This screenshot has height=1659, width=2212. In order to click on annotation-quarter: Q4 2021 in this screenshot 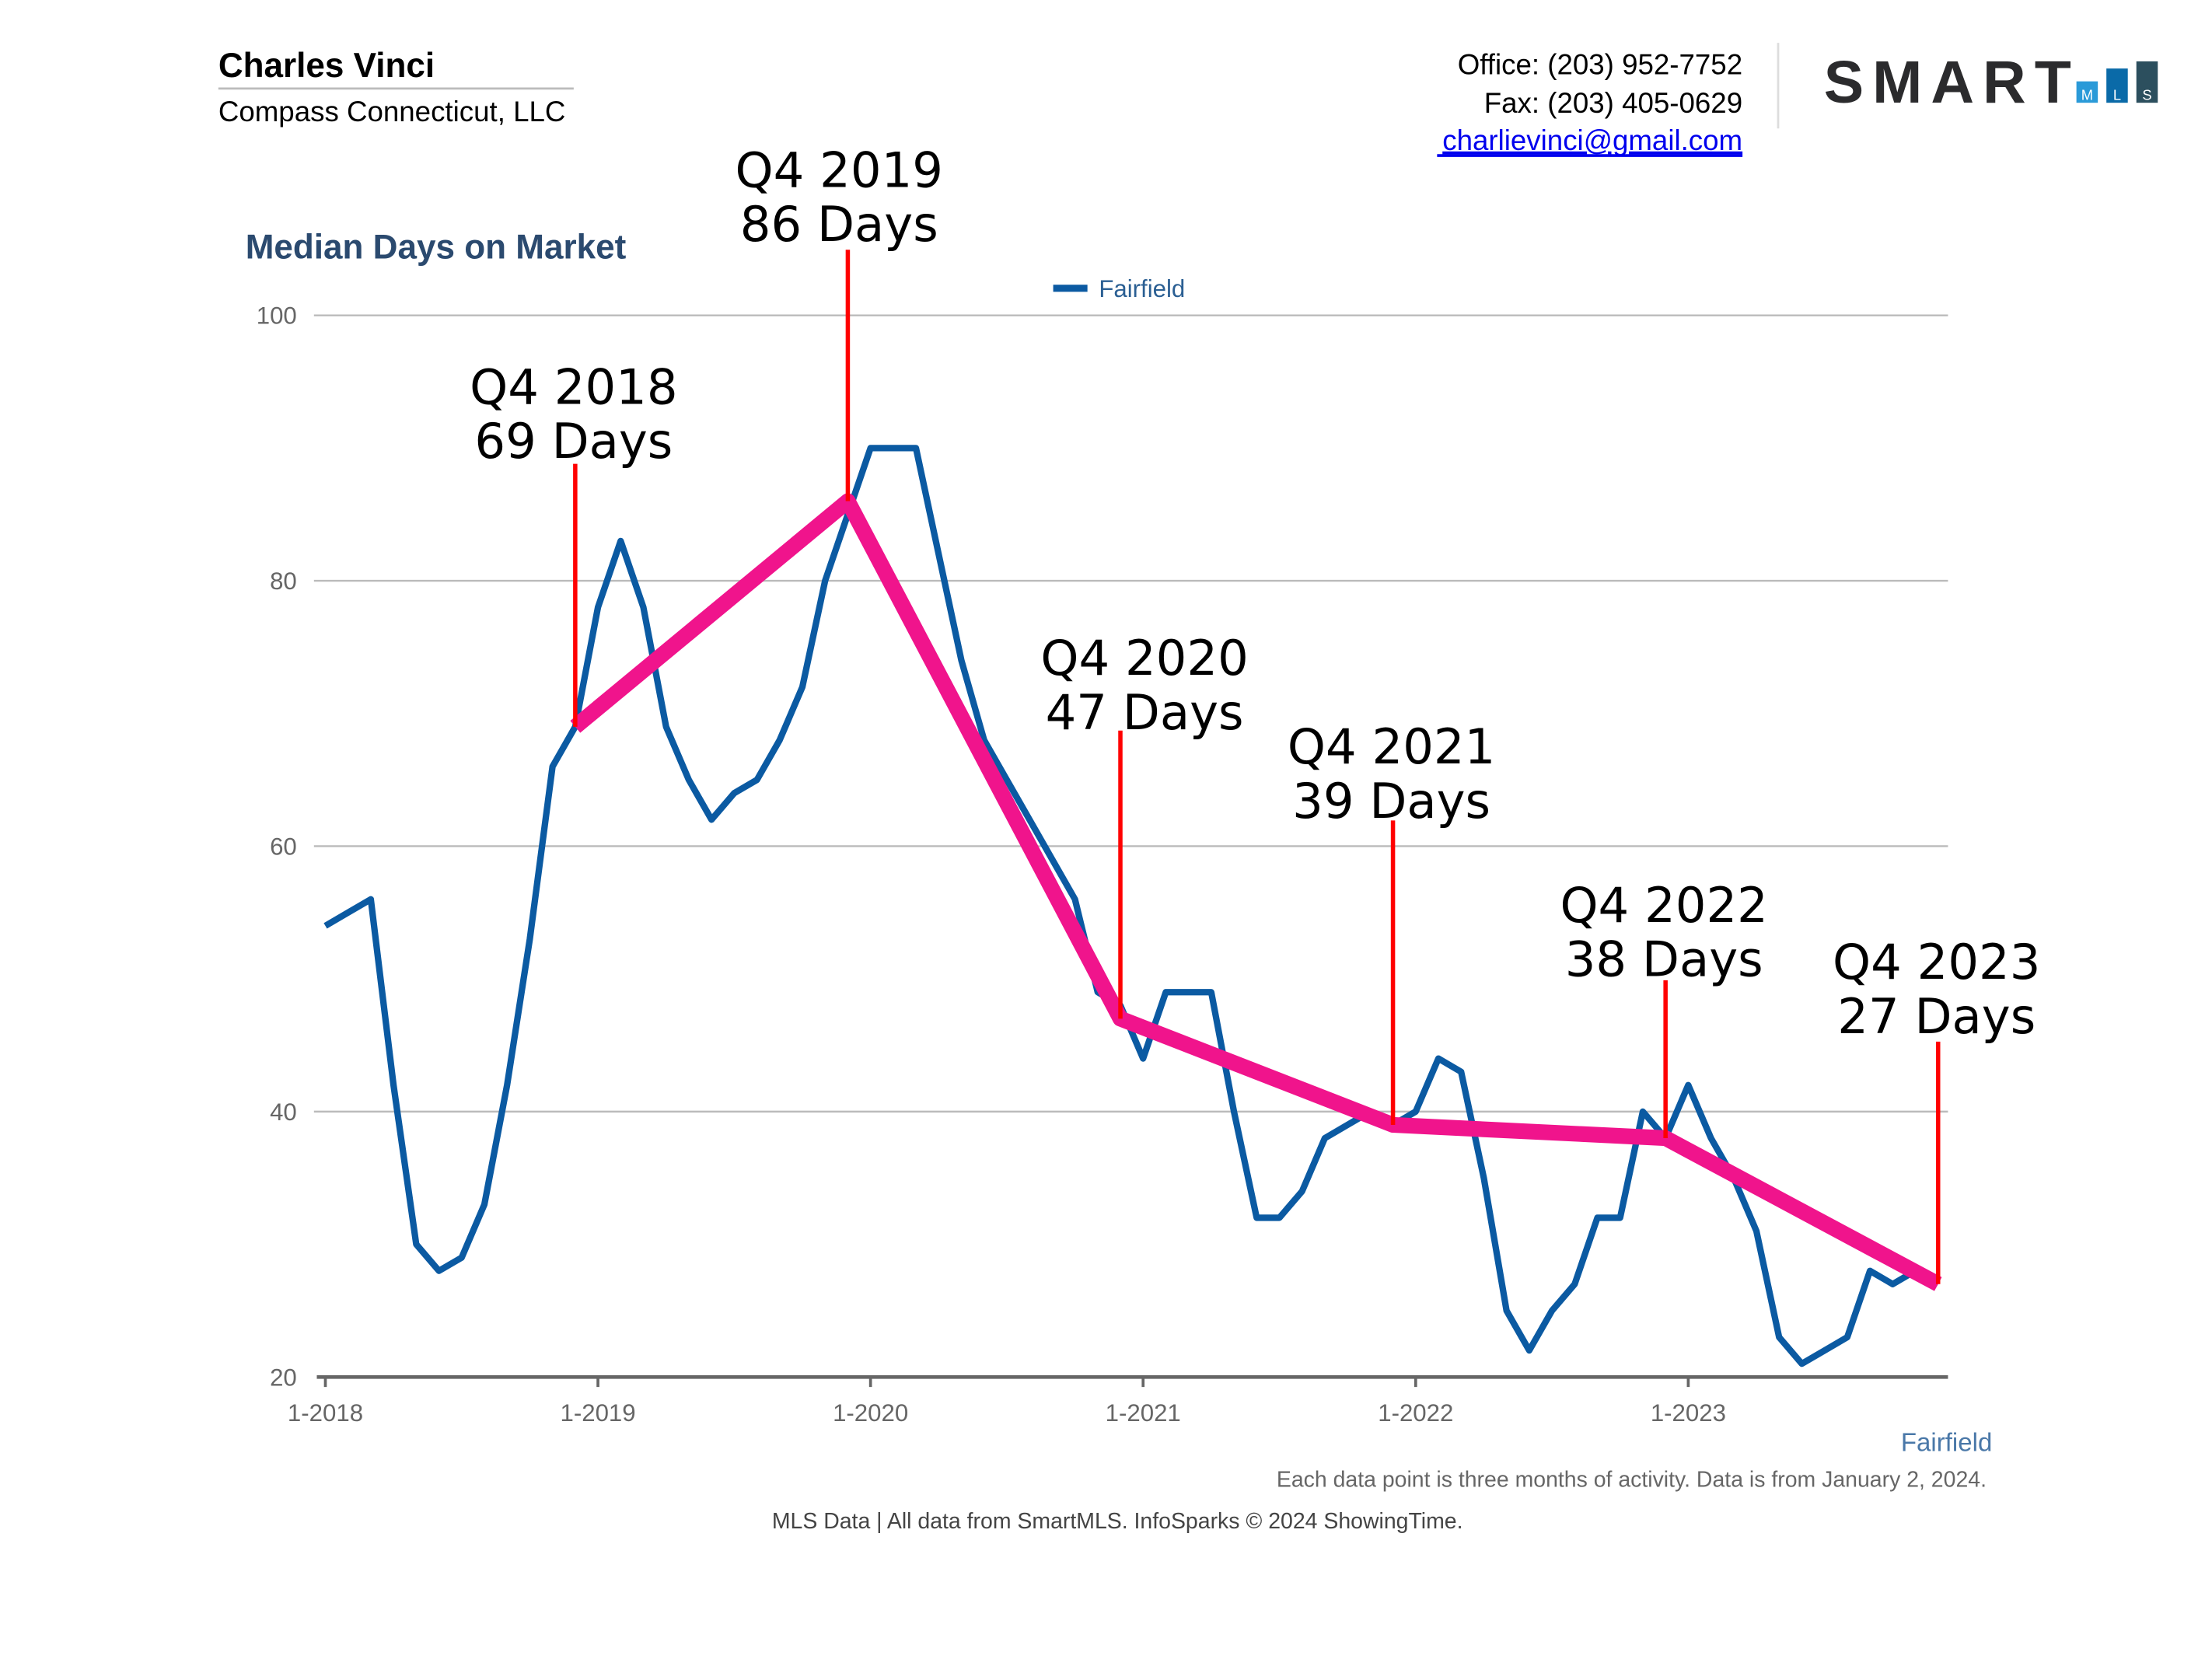, I will do `click(1391, 746)`.